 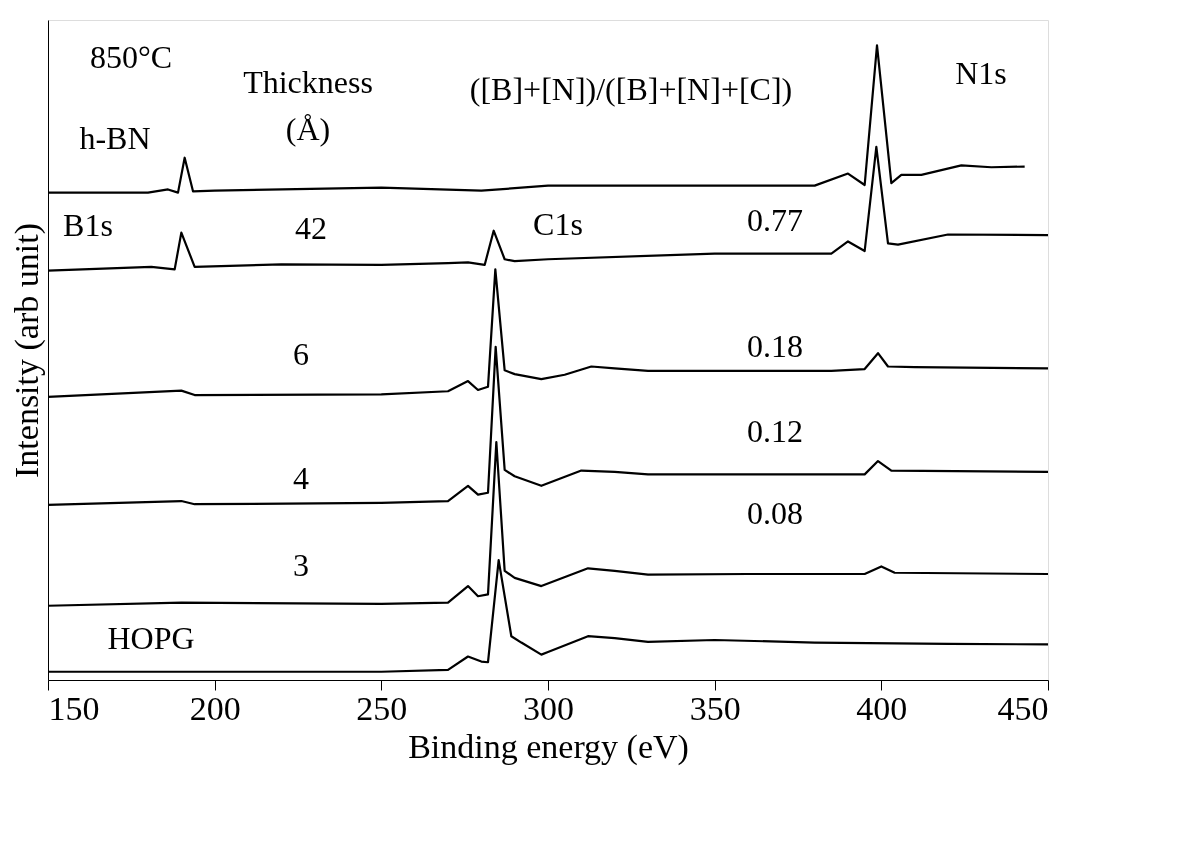 What do you see at coordinates (775, 220) in the screenshot?
I see `annotation: 0.77` at bounding box center [775, 220].